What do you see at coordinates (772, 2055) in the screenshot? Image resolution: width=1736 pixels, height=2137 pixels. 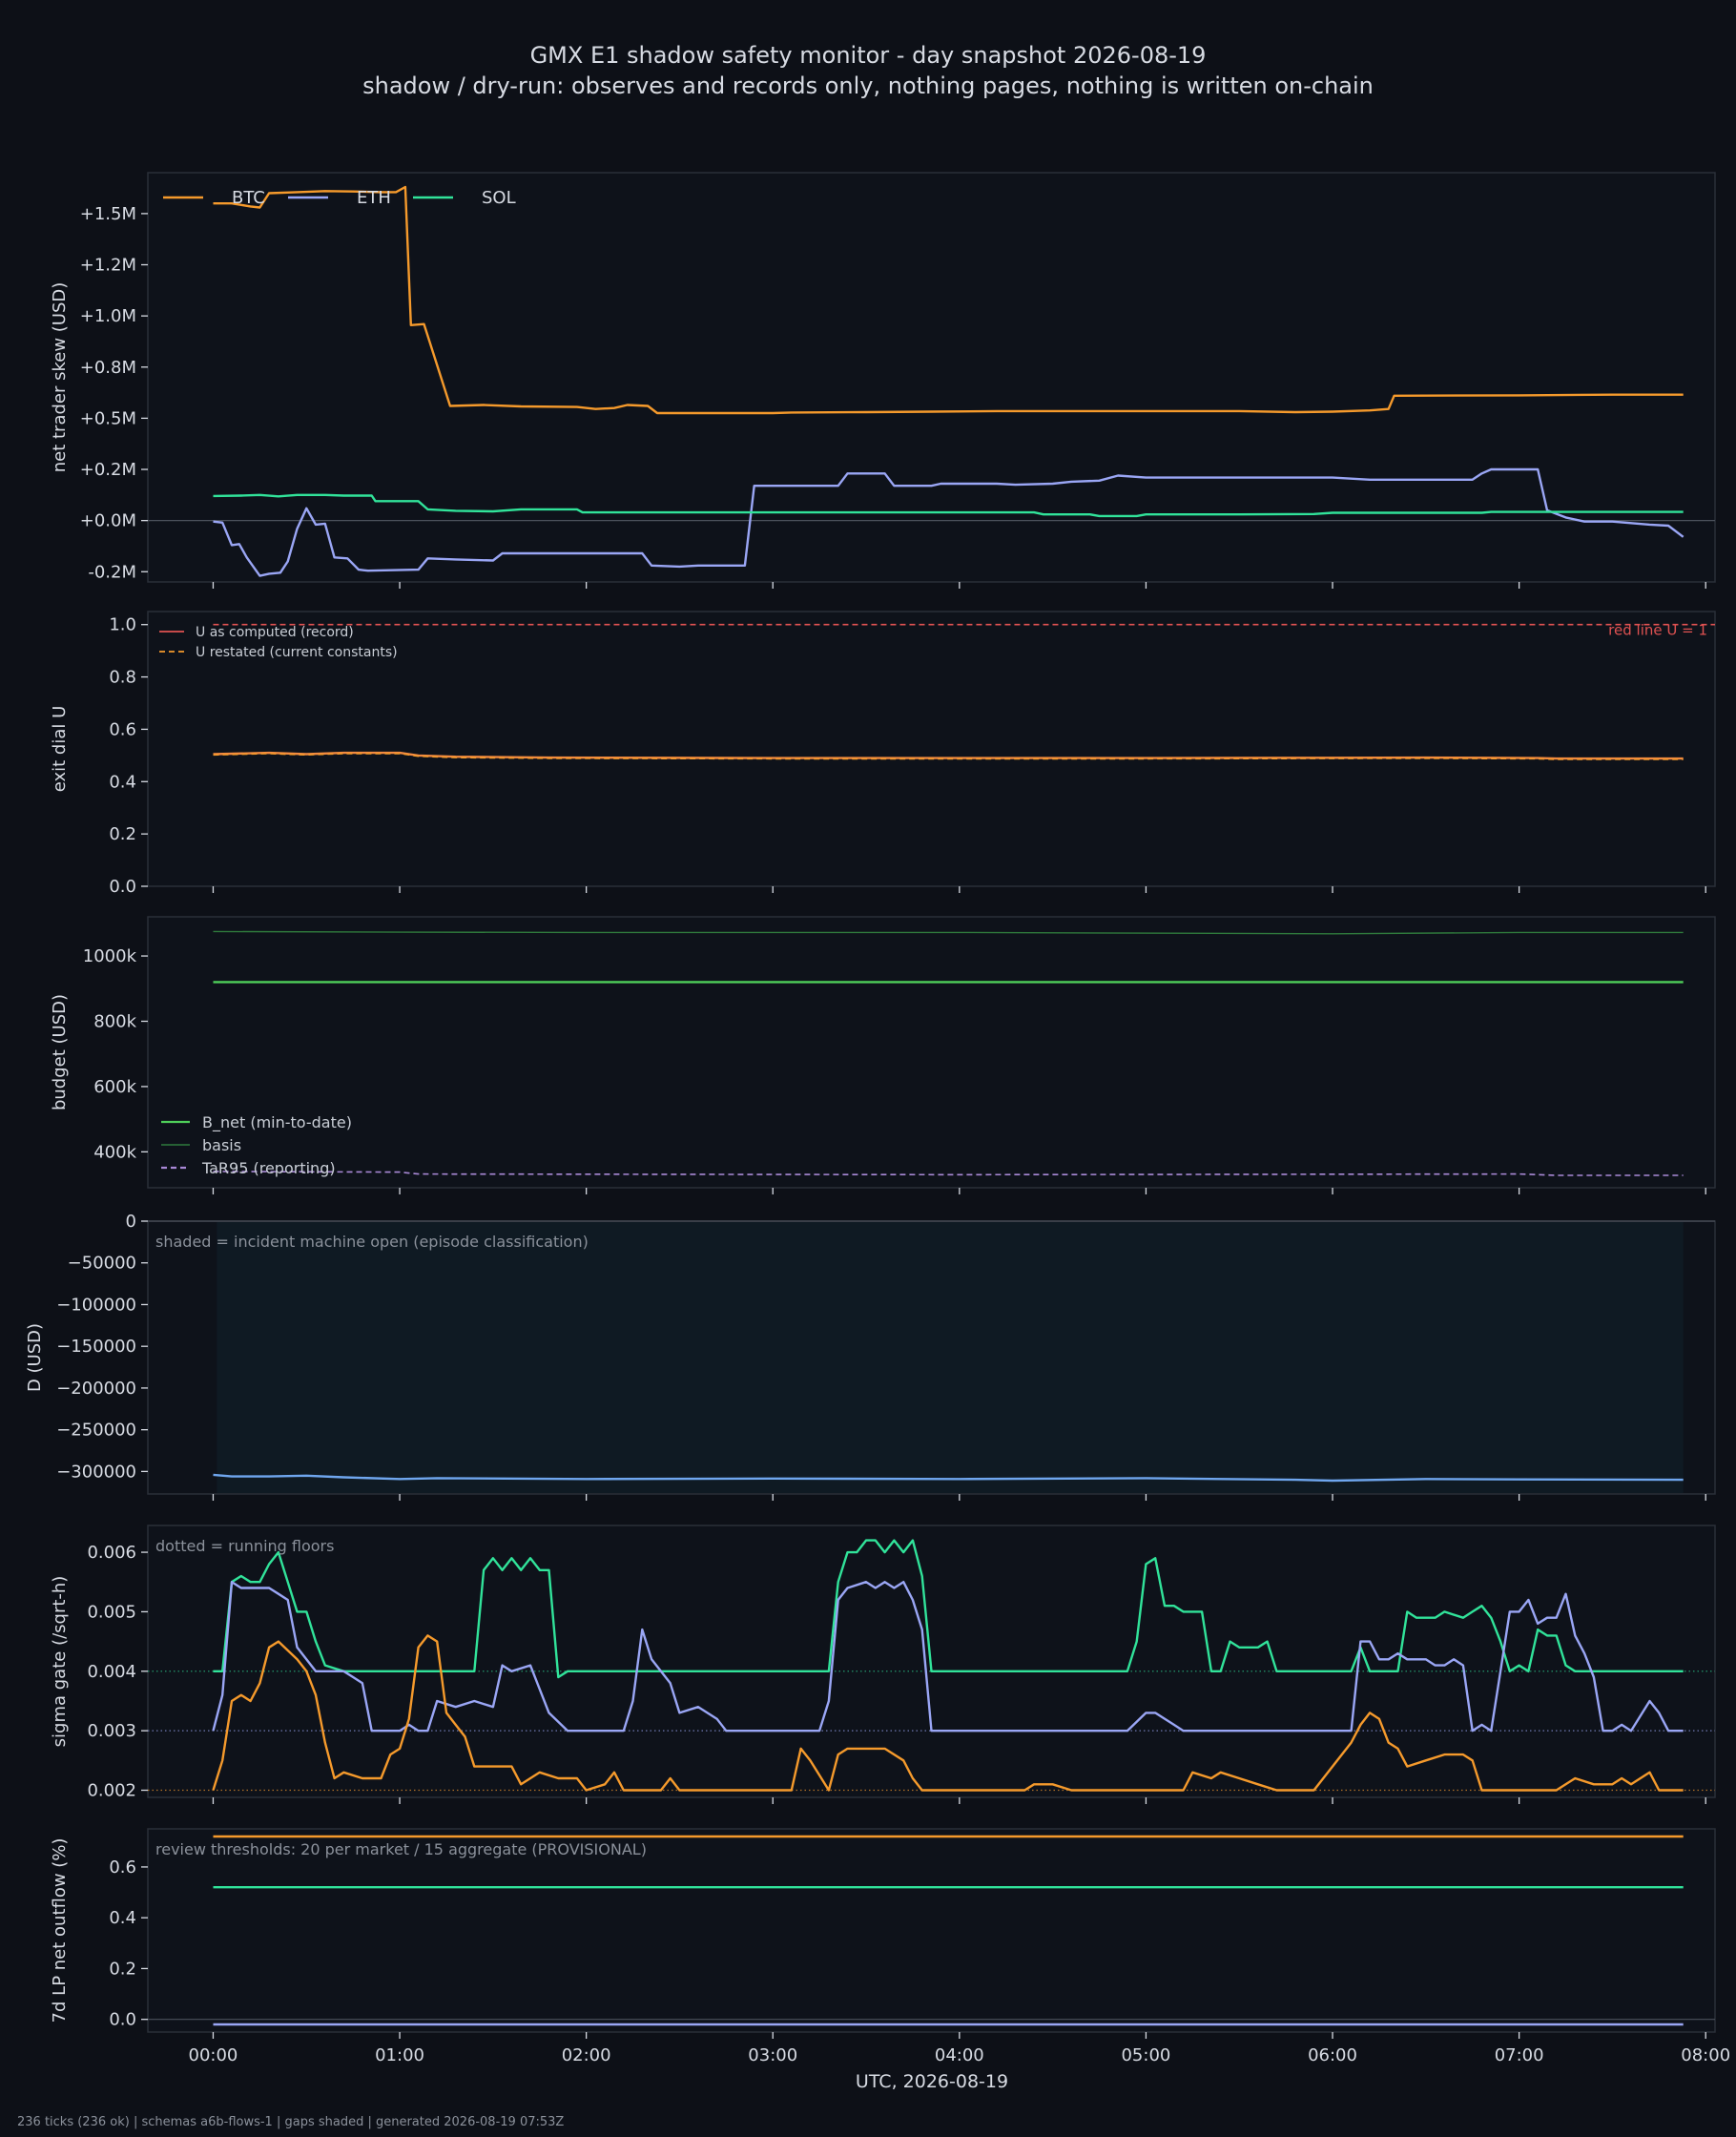 I see `x-tick-label: 03:00` at bounding box center [772, 2055].